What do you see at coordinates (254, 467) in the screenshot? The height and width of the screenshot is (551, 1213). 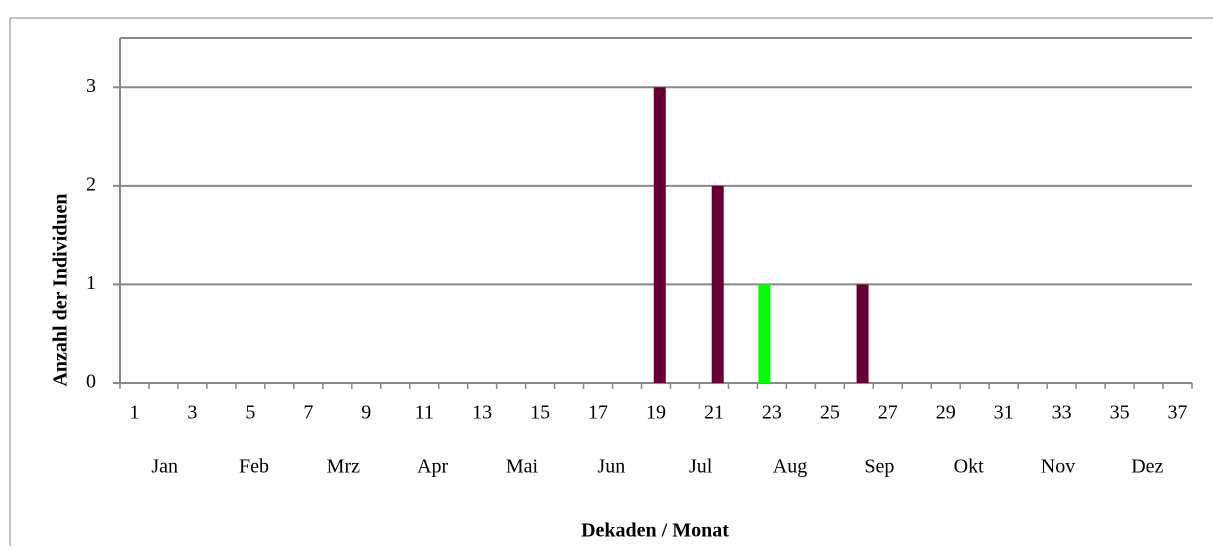 I see `month-label: Feb` at bounding box center [254, 467].